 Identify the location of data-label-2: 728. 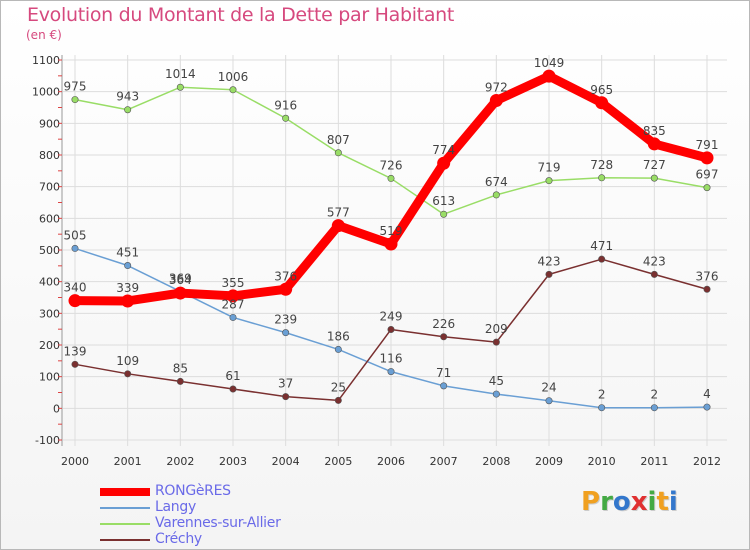
(601, 165).